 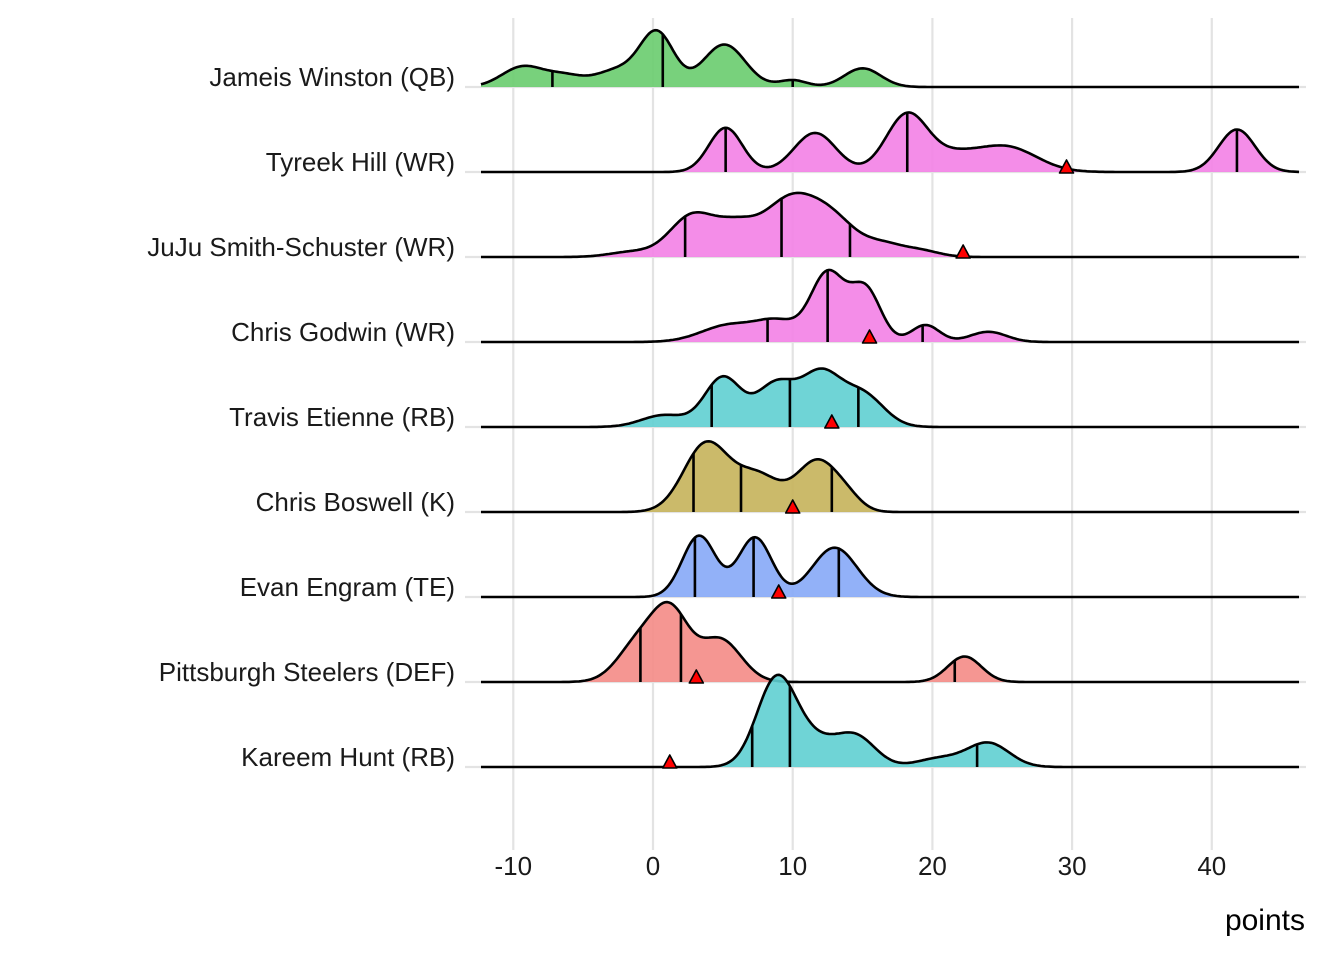 What do you see at coordinates (301, 247) in the screenshot?
I see `y-axis-label: JuJu Smith-Schuster (WR)` at bounding box center [301, 247].